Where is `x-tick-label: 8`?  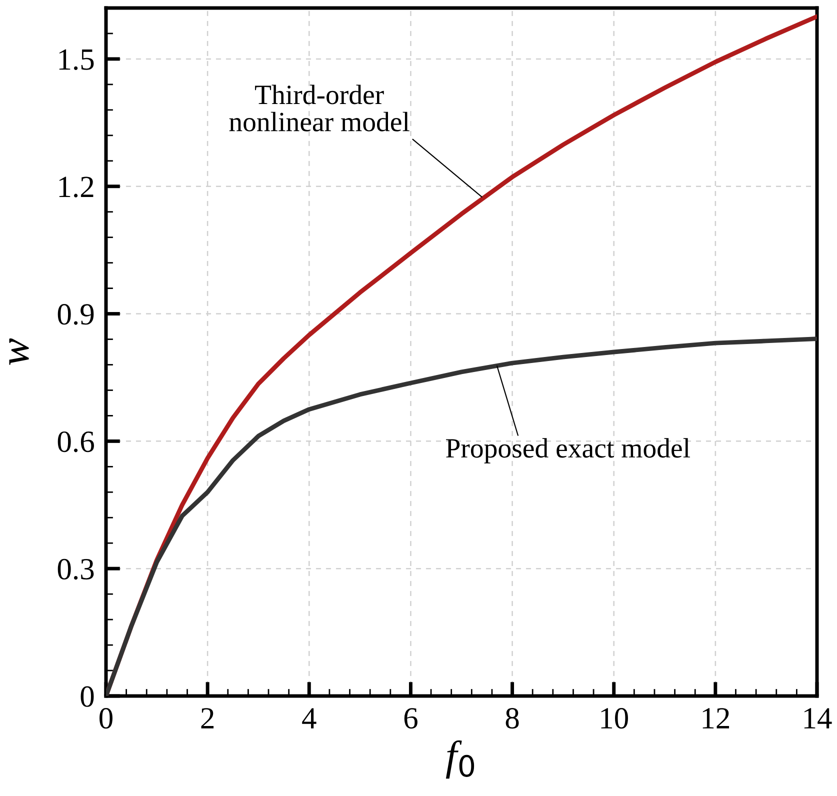
x-tick-label: 8 is located at coordinates (512, 718).